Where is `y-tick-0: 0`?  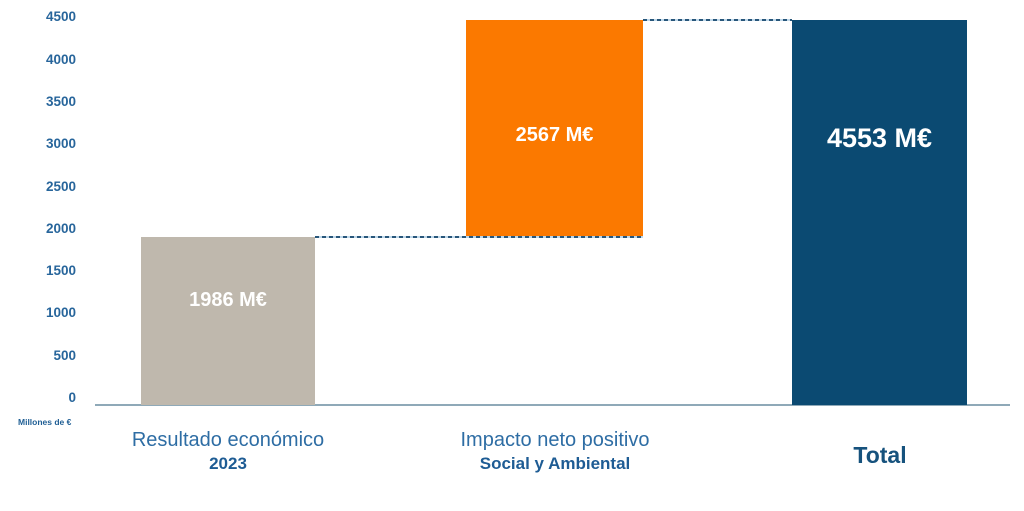
y-tick-0: 0 is located at coordinates (72, 397).